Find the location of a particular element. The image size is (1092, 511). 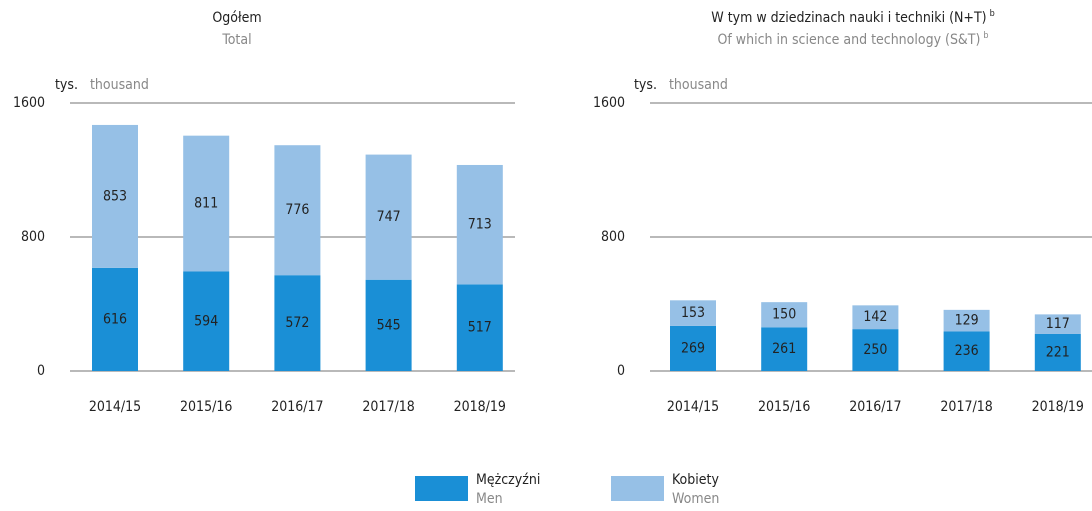

value-label: 572 is located at coordinates (297, 323).